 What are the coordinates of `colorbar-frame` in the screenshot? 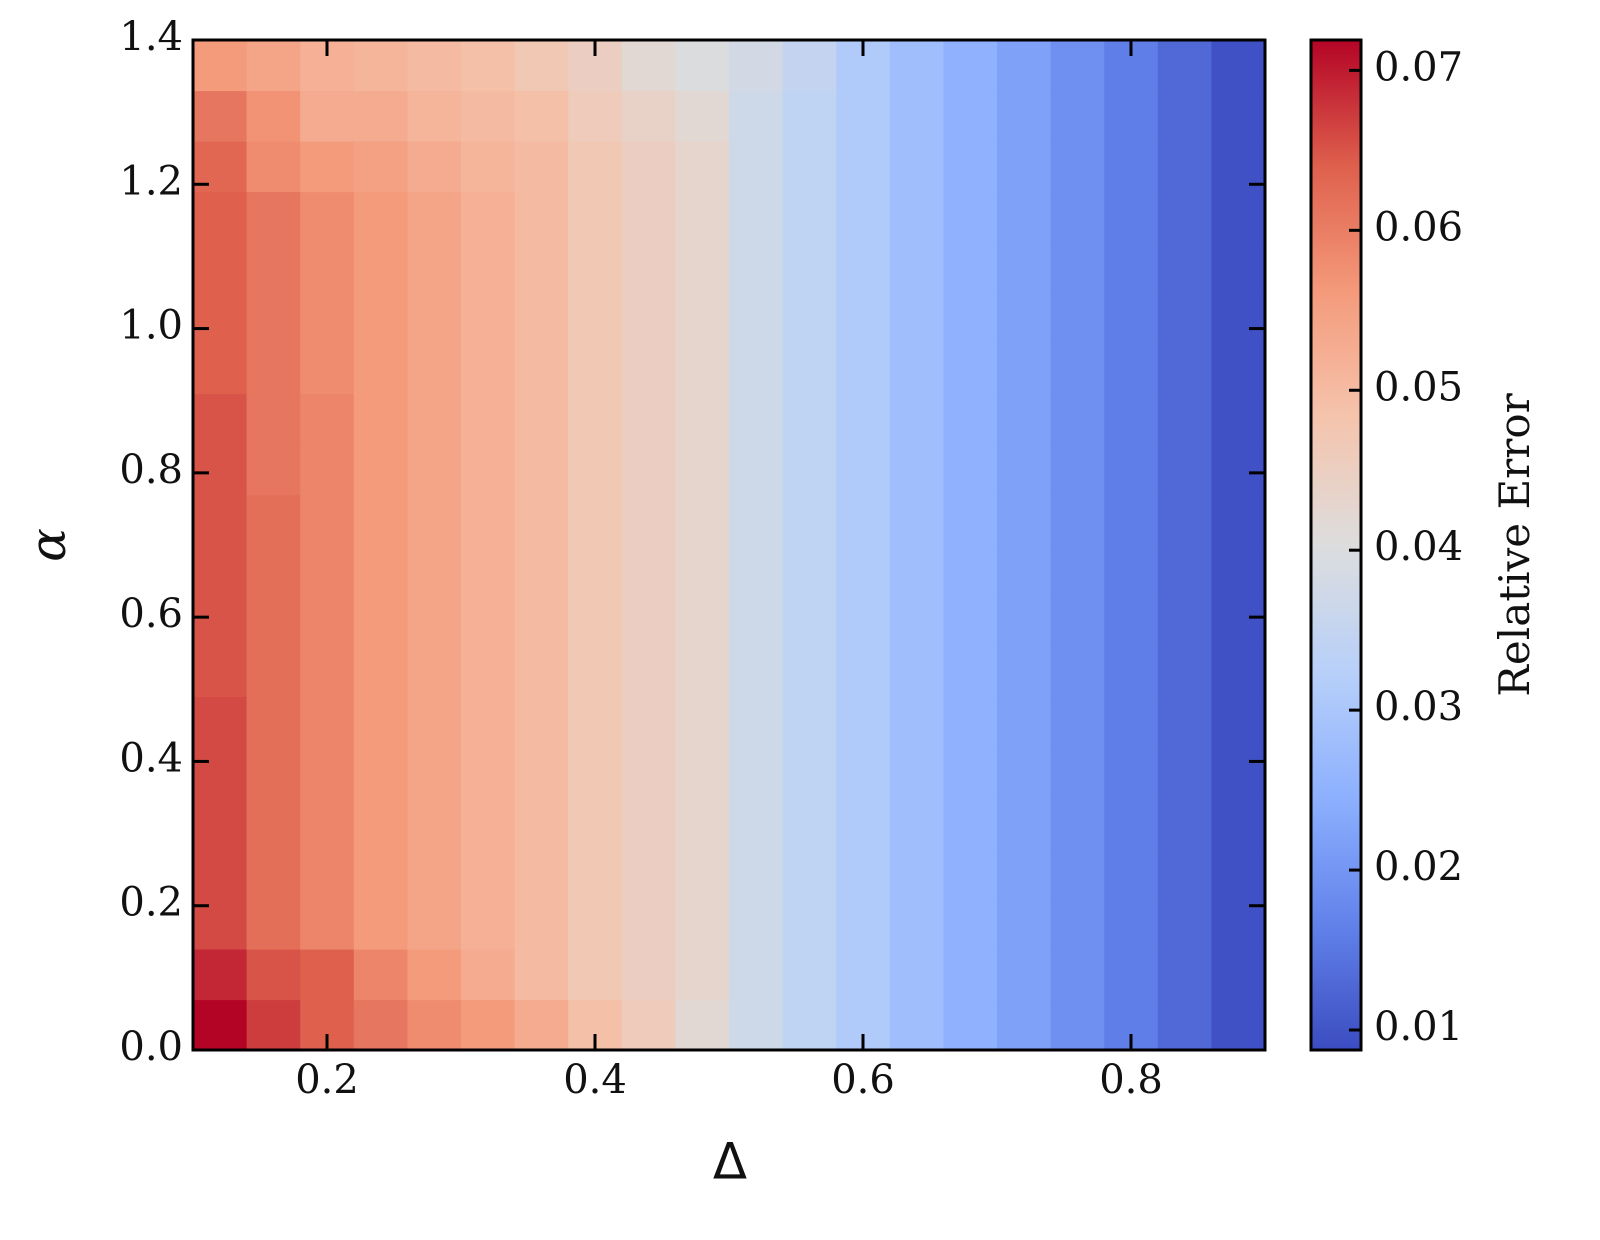 It's located at (1336, 545).